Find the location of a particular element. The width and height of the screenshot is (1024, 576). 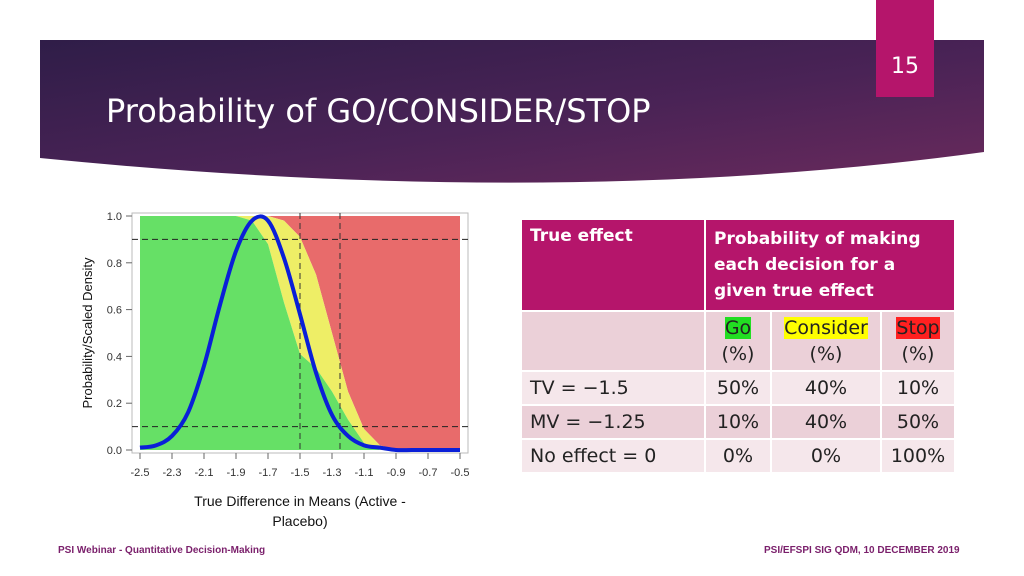

row-label: No effect = 0 is located at coordinates (613, 456).